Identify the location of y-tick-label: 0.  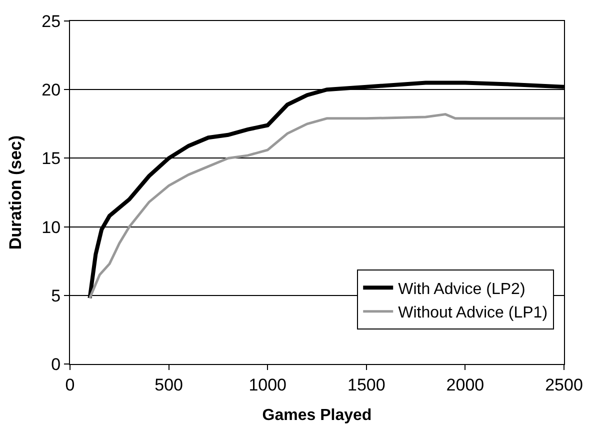
(56, 364).